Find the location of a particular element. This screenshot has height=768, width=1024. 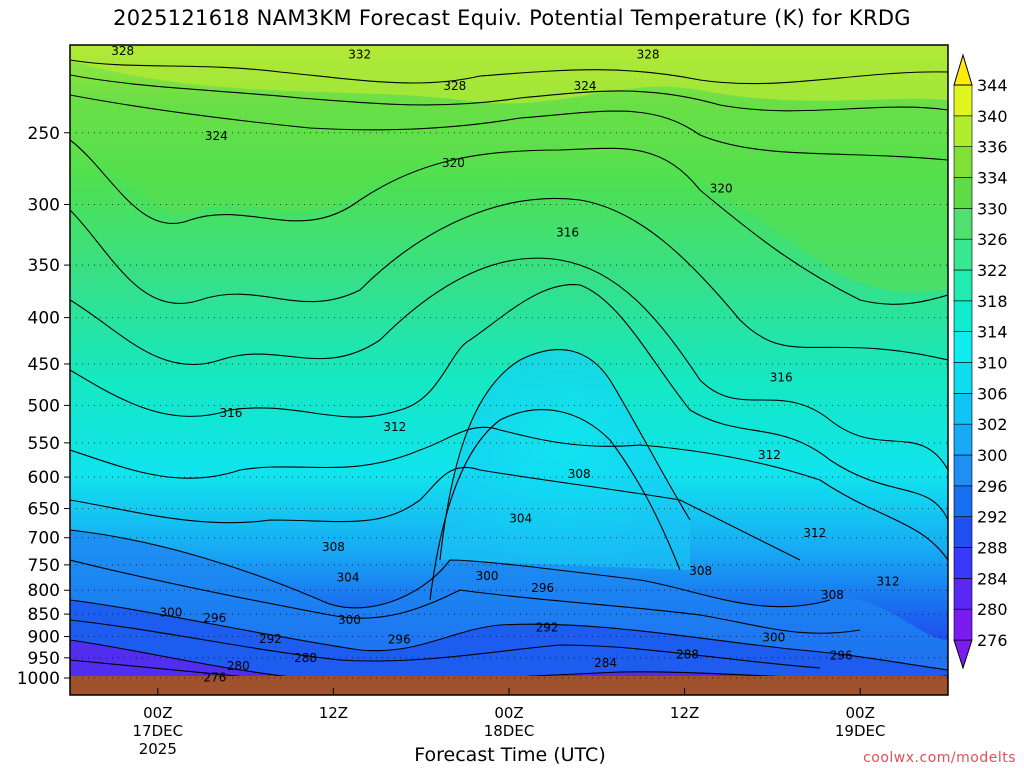

contour-label-7: 316 is located at coordinates (567, 232).